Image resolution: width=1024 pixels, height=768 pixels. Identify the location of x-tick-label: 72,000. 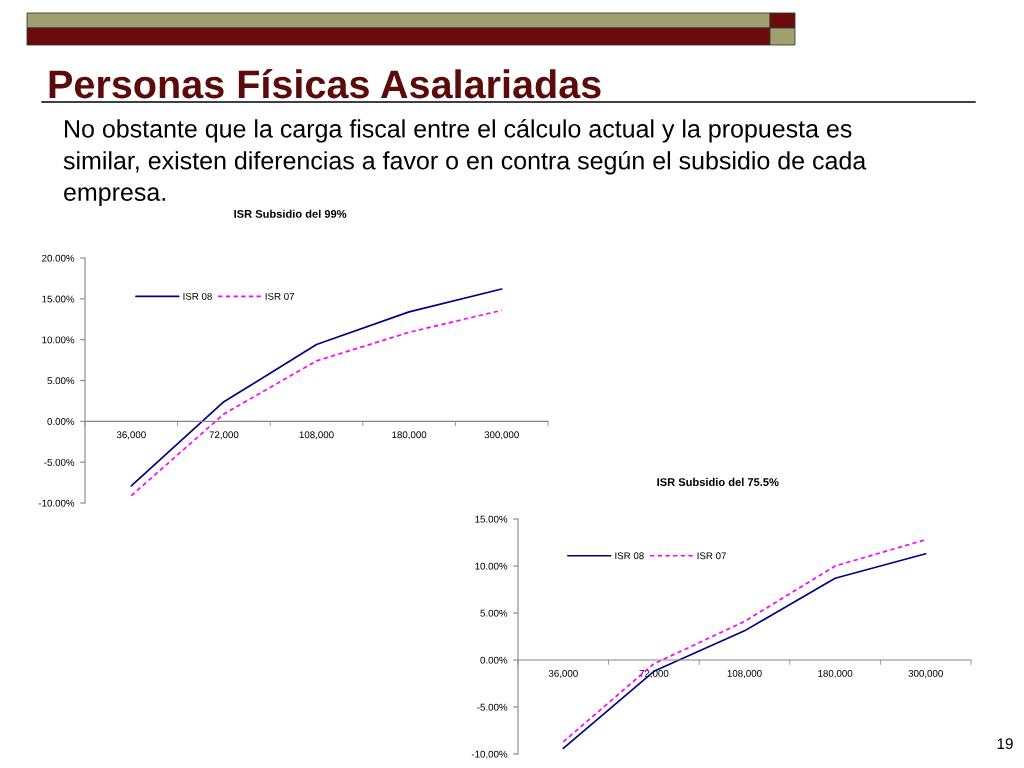
(224, 435).